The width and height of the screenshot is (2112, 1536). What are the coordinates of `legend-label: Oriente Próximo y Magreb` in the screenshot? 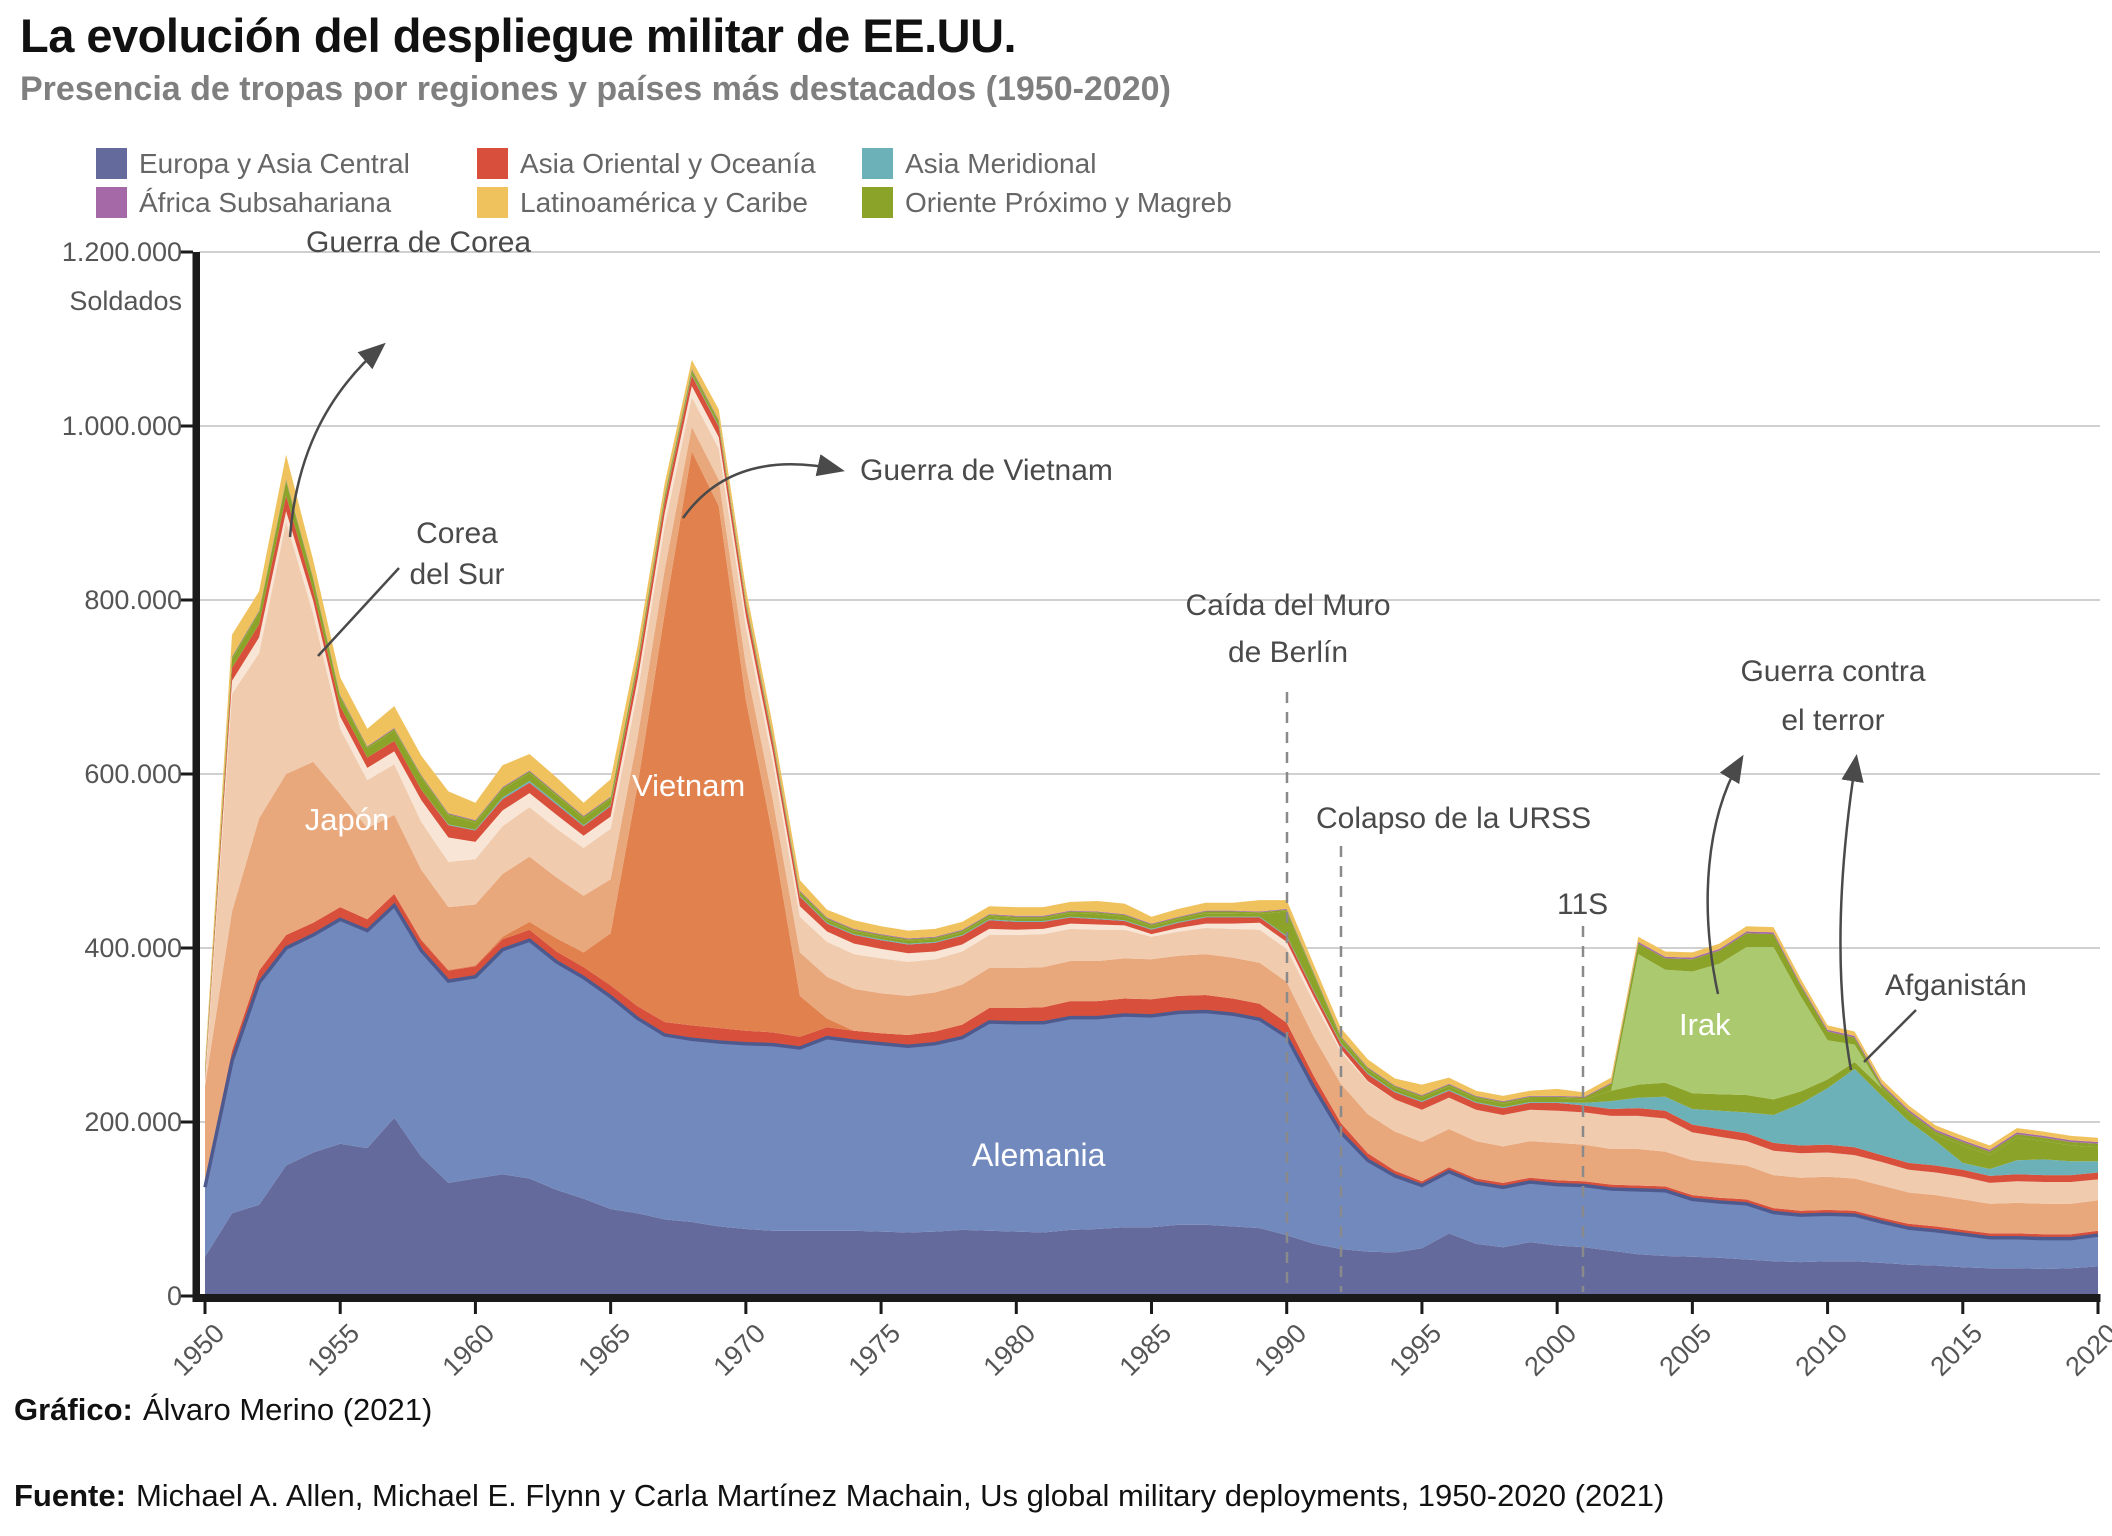 It's located at (1068, 202).